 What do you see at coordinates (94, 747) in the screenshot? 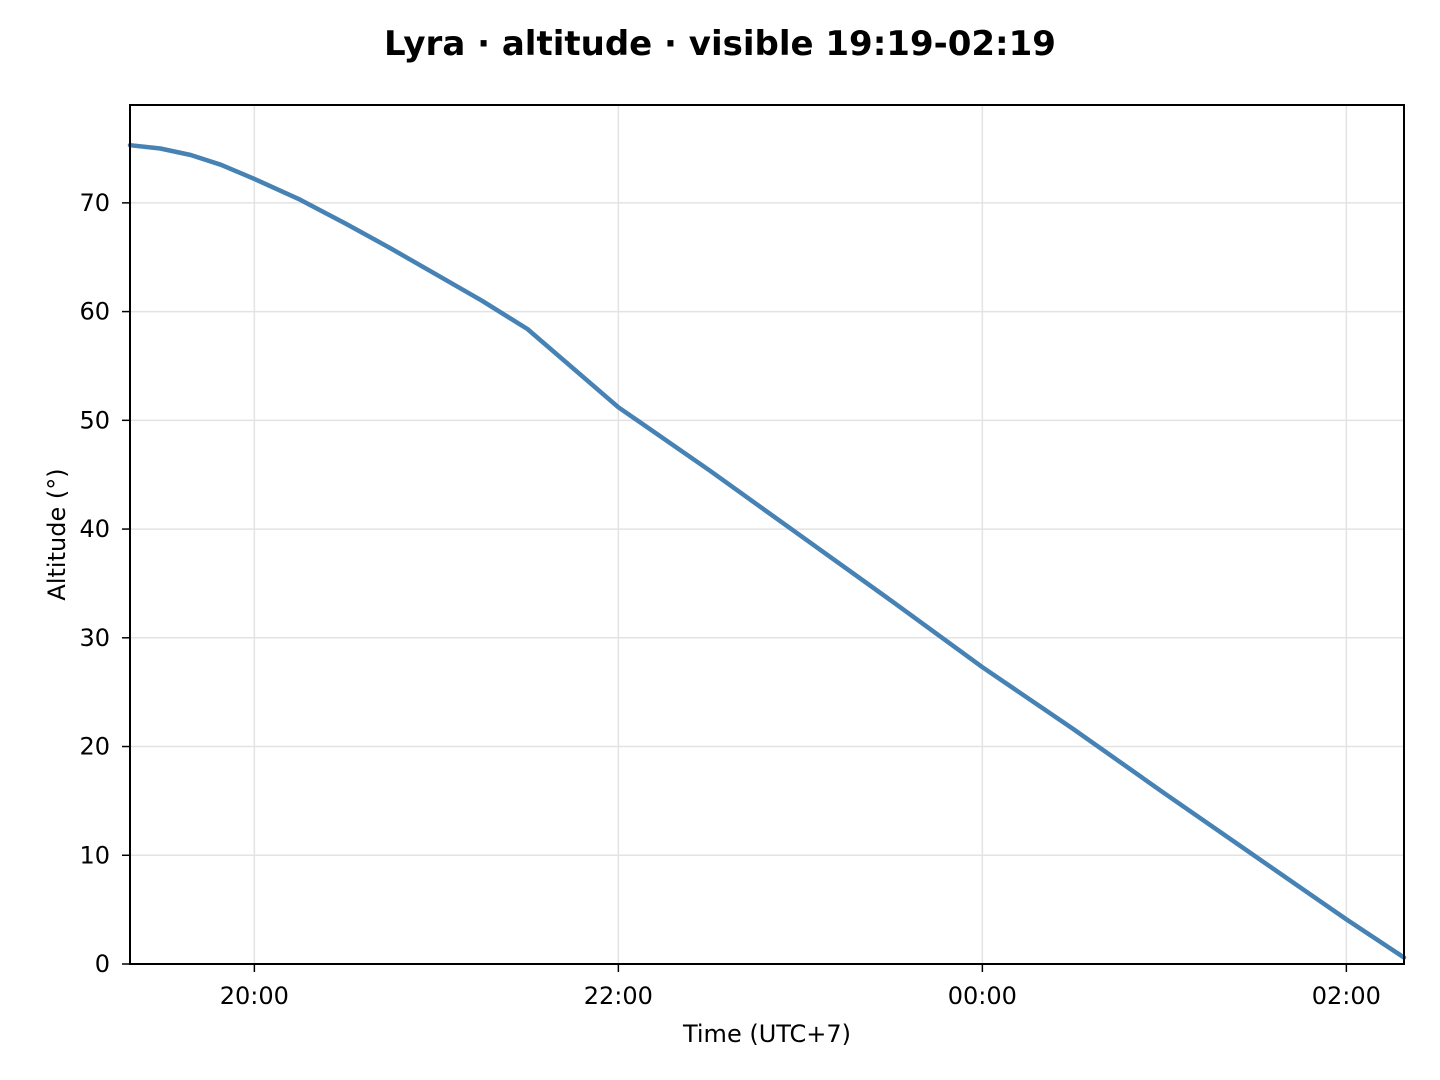
I see `y-tick-label: 20` at bounding box center [94, 747].